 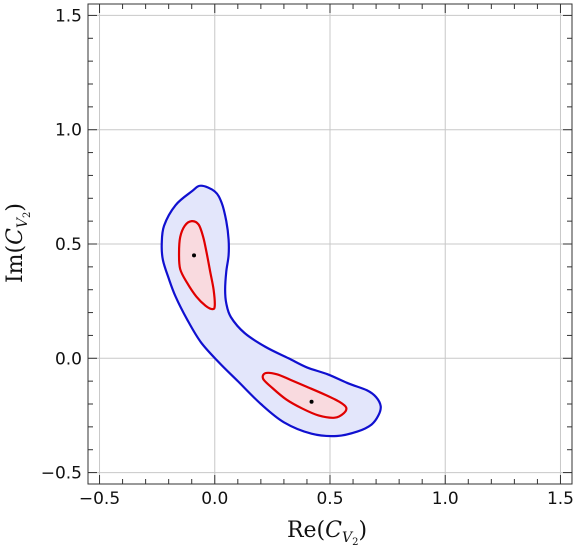 I want to click on y-axis-label: Im(CV2), so click(x=18, y=243).